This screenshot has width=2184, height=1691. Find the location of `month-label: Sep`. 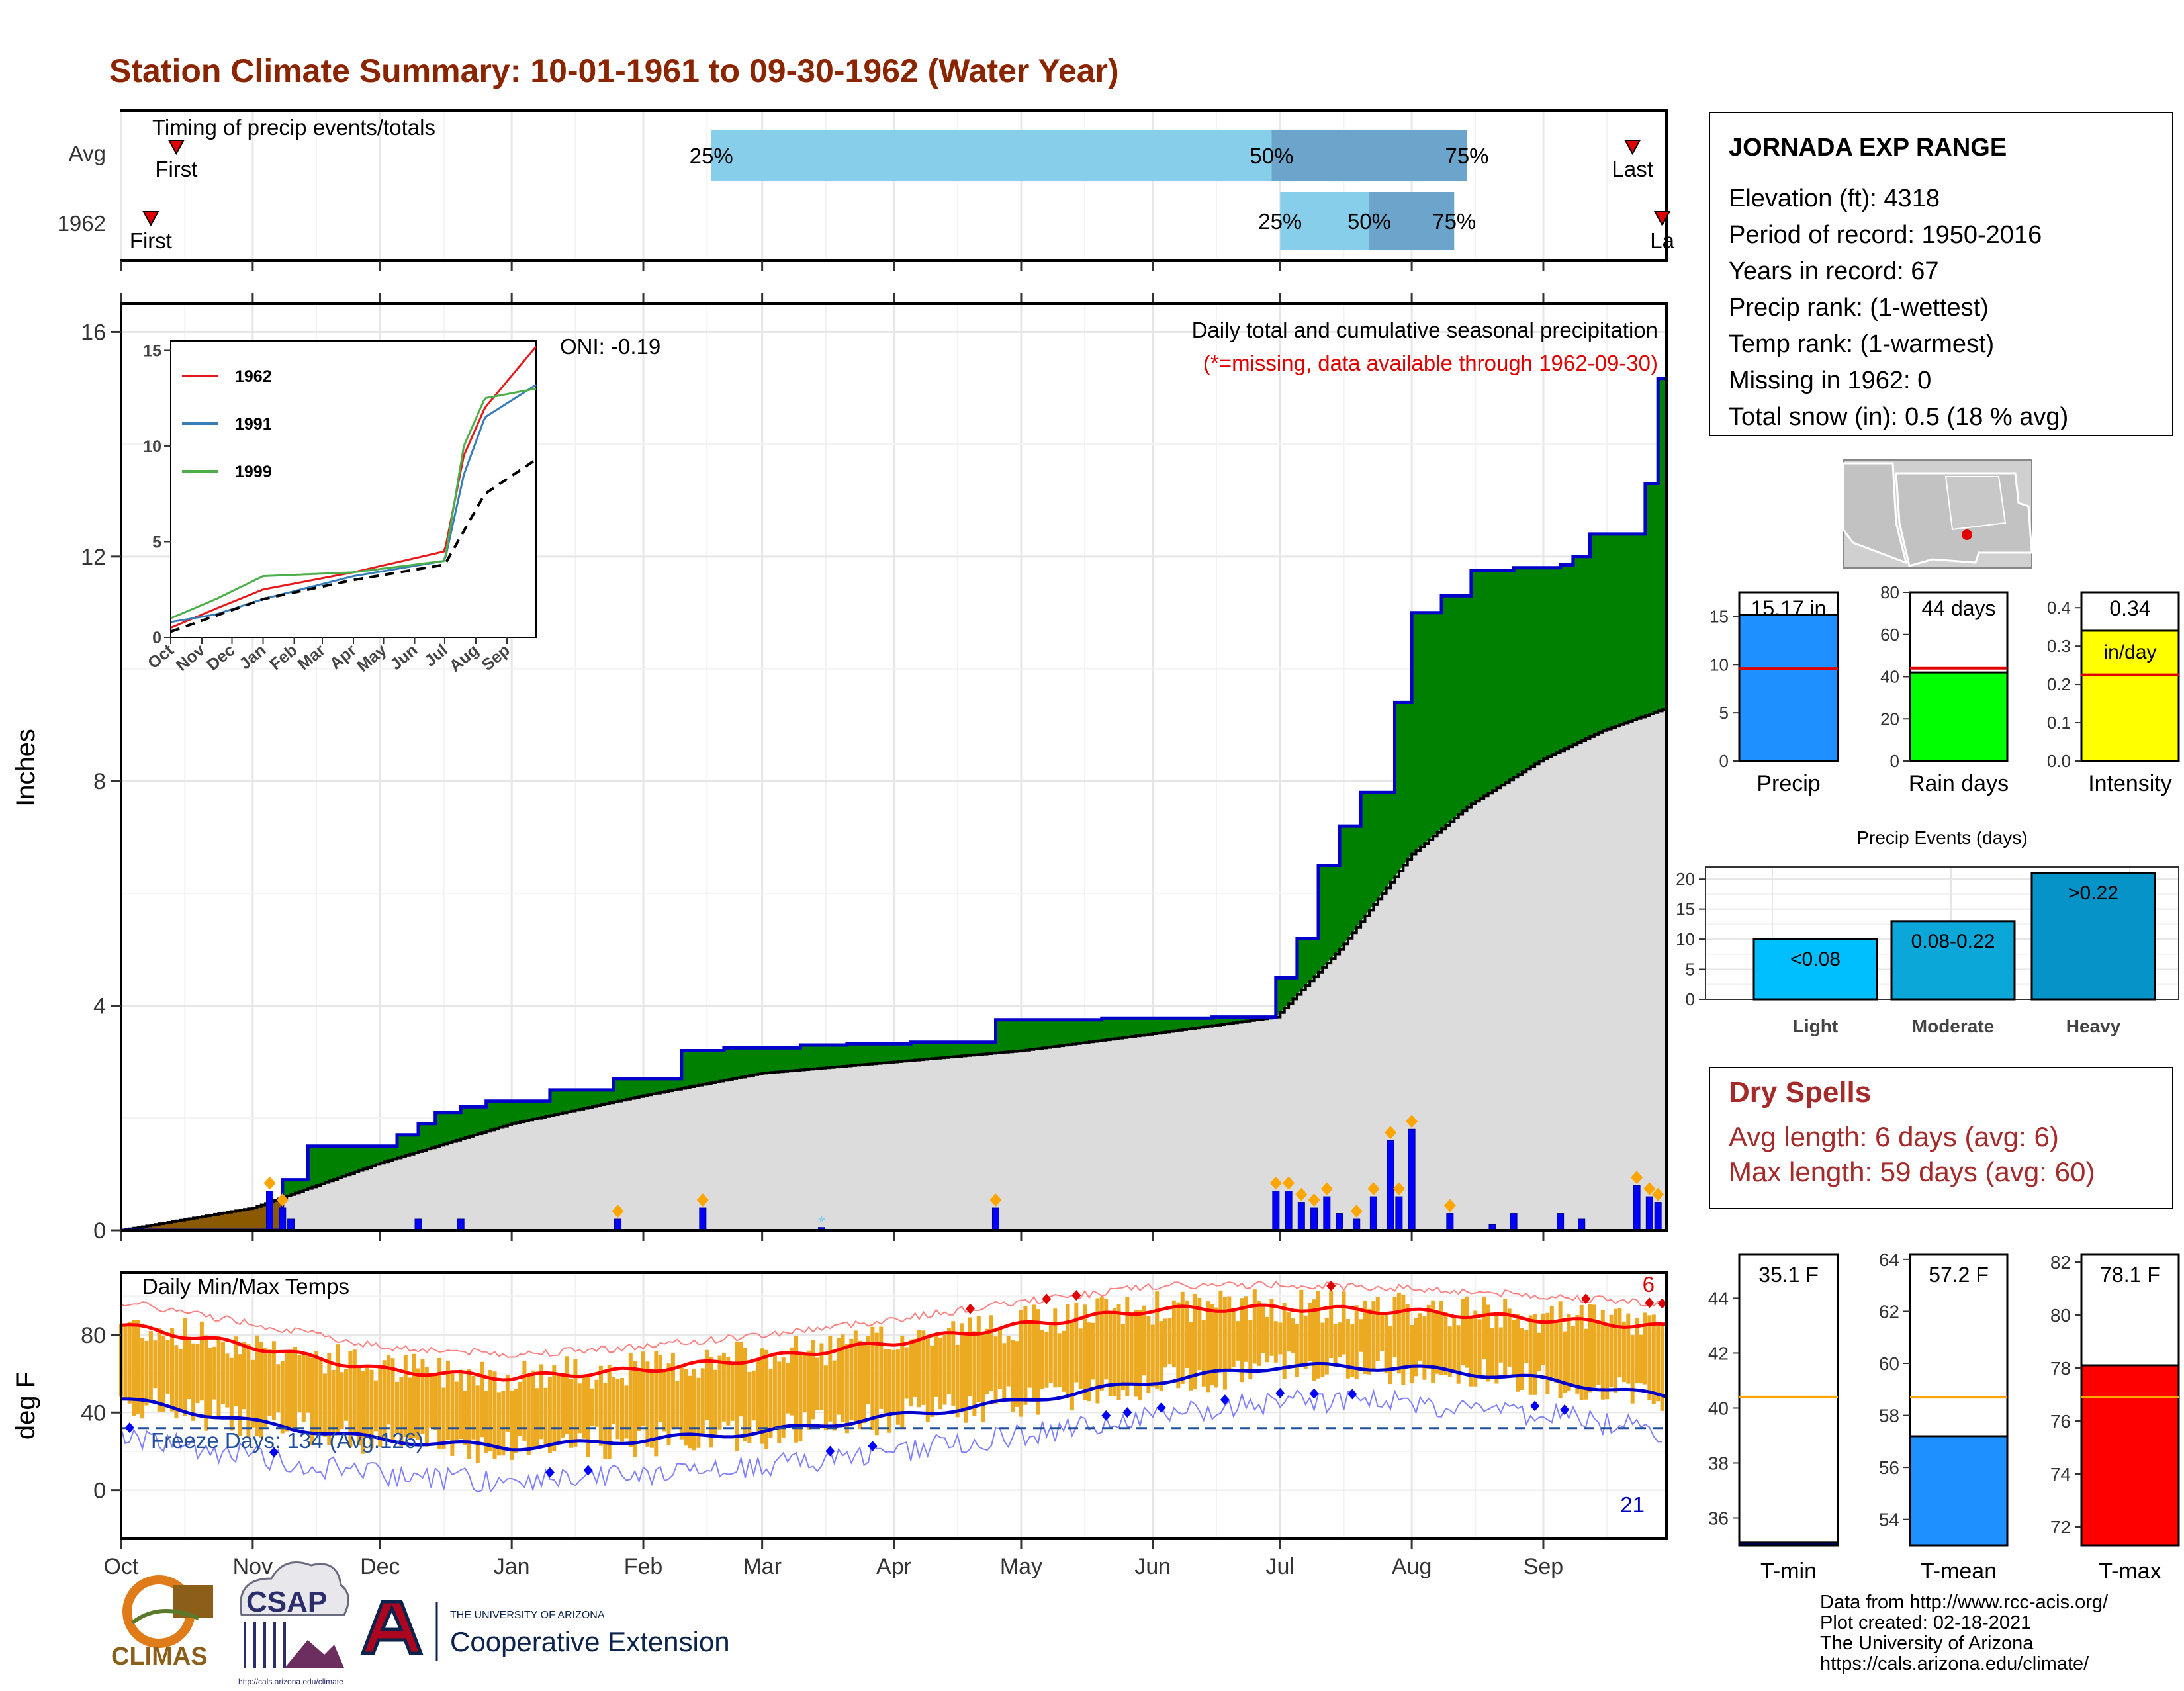

month-label: Sep is located at coordinates (1544, 1567).